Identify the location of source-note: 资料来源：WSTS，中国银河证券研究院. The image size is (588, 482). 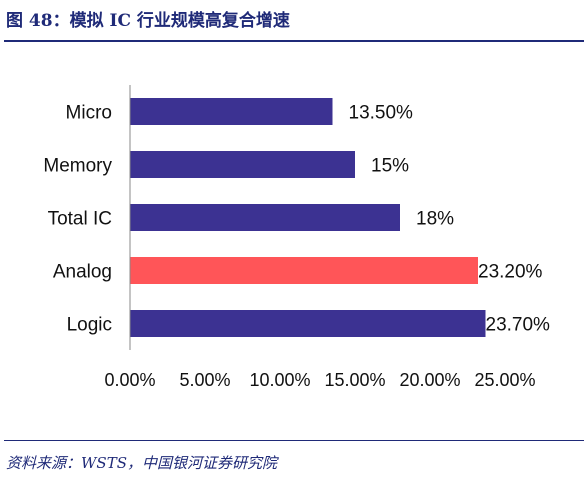
(141, 463).